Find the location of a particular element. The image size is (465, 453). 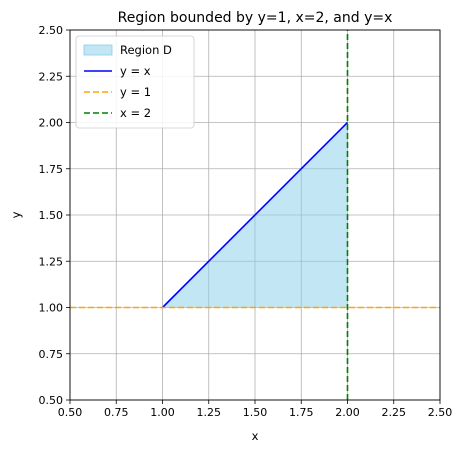

x-tick-label: 0.50 is located at coordinates (70, 412).